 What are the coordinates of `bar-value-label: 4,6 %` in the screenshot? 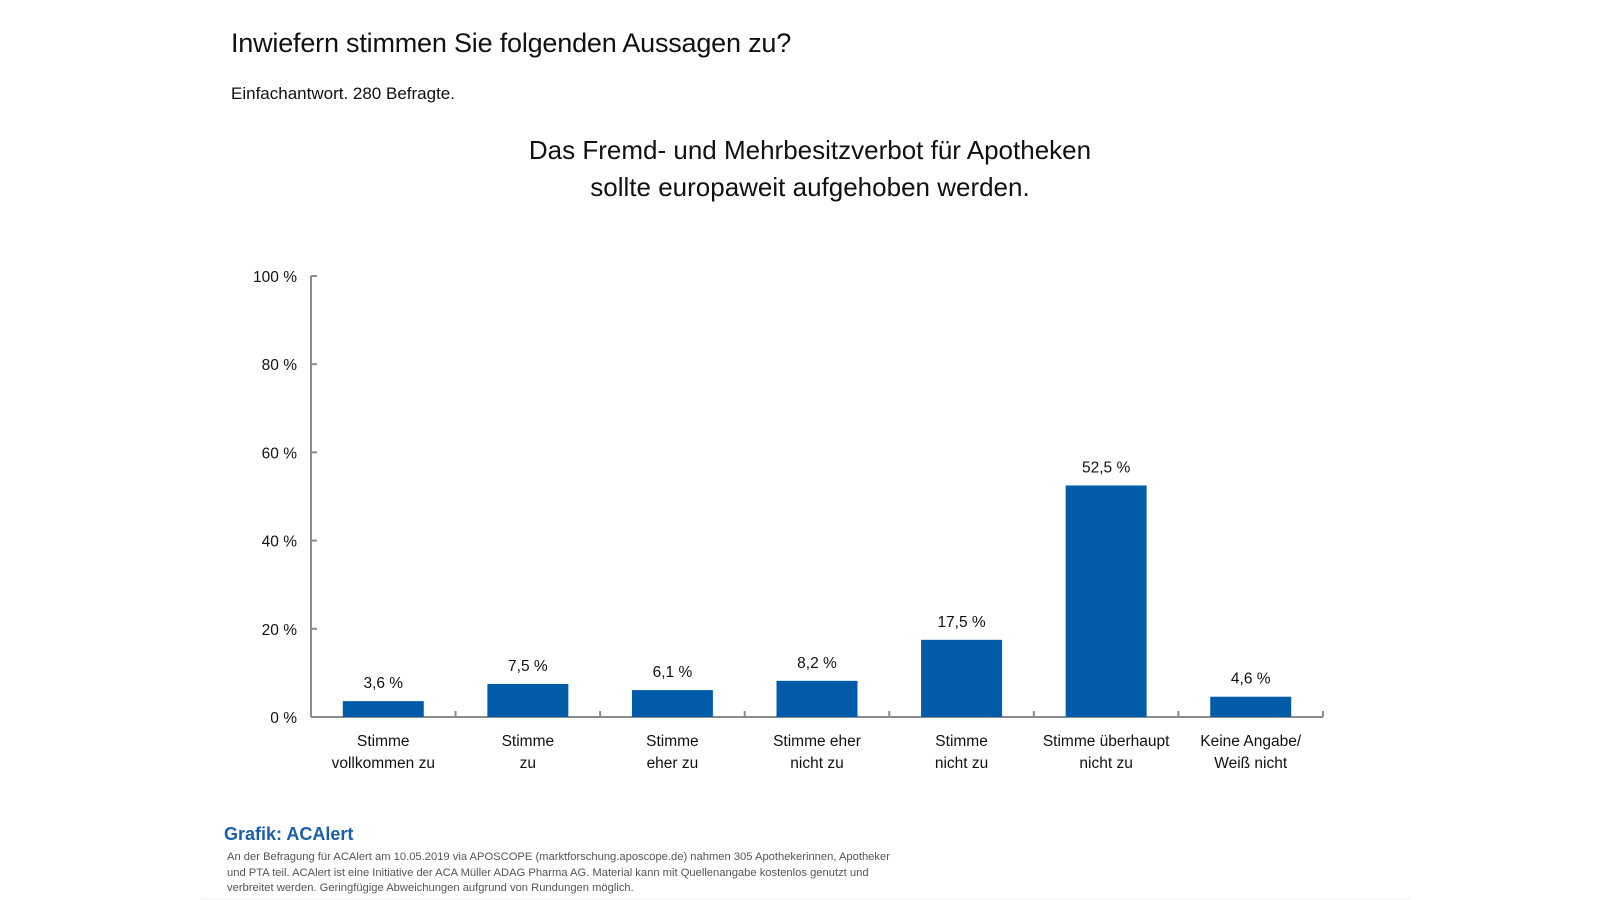 It's located at (1251, 679).